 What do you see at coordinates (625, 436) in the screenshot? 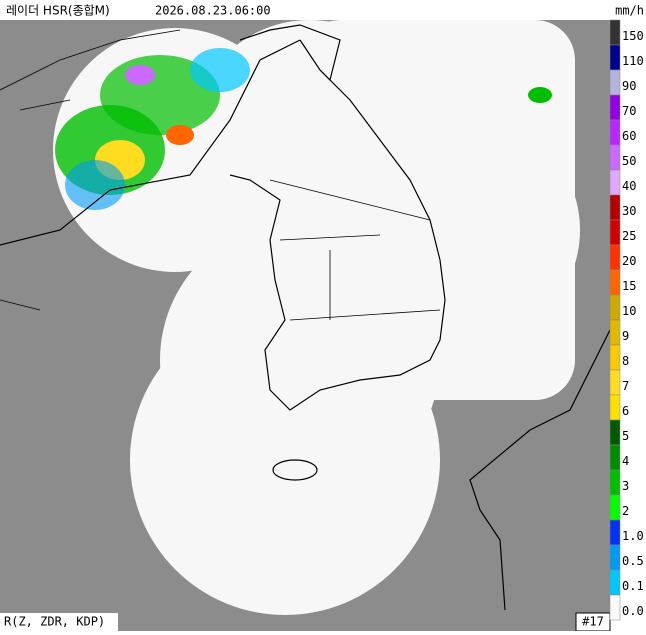
I see `legend-label: 5` at bounding box center [625, 436].